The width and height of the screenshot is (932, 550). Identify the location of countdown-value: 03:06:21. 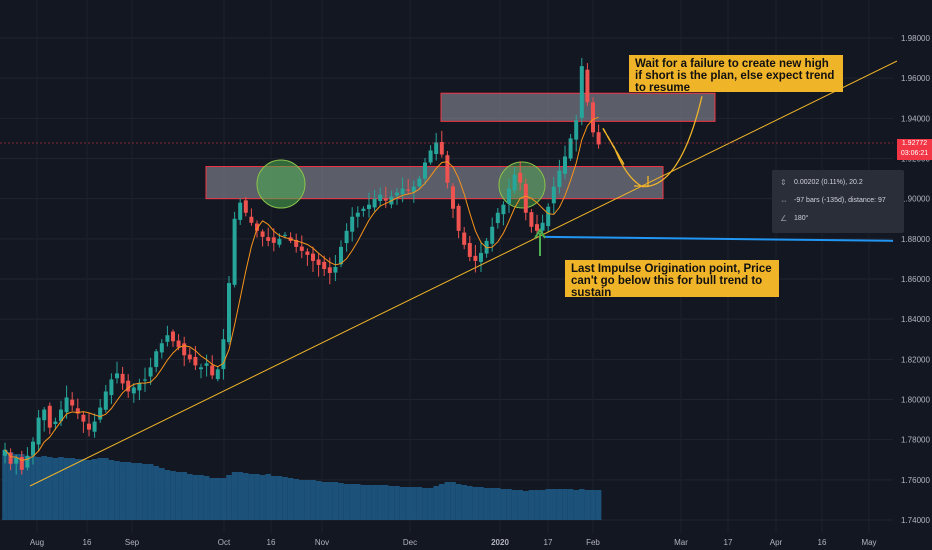
(914, 153).